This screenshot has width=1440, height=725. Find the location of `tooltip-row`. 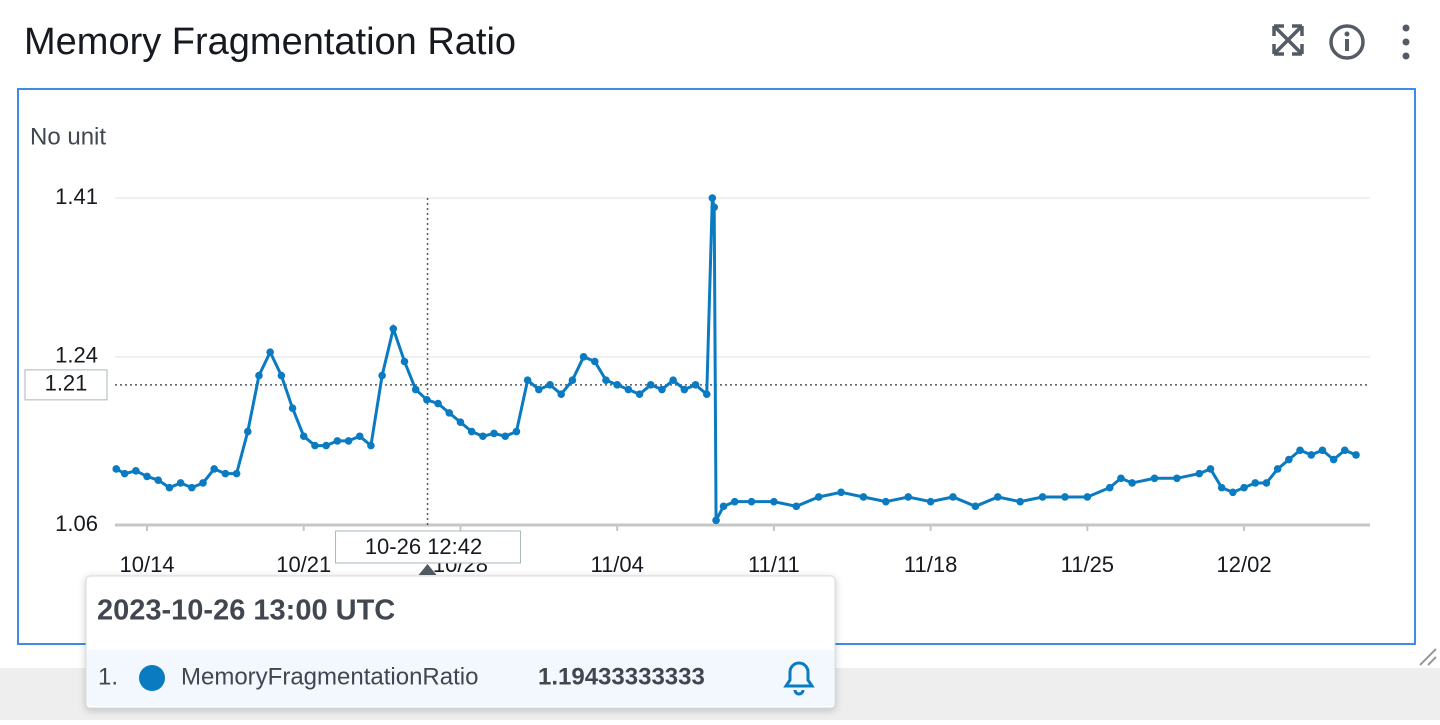

tooltip-row is located at coordinates (460, 678).